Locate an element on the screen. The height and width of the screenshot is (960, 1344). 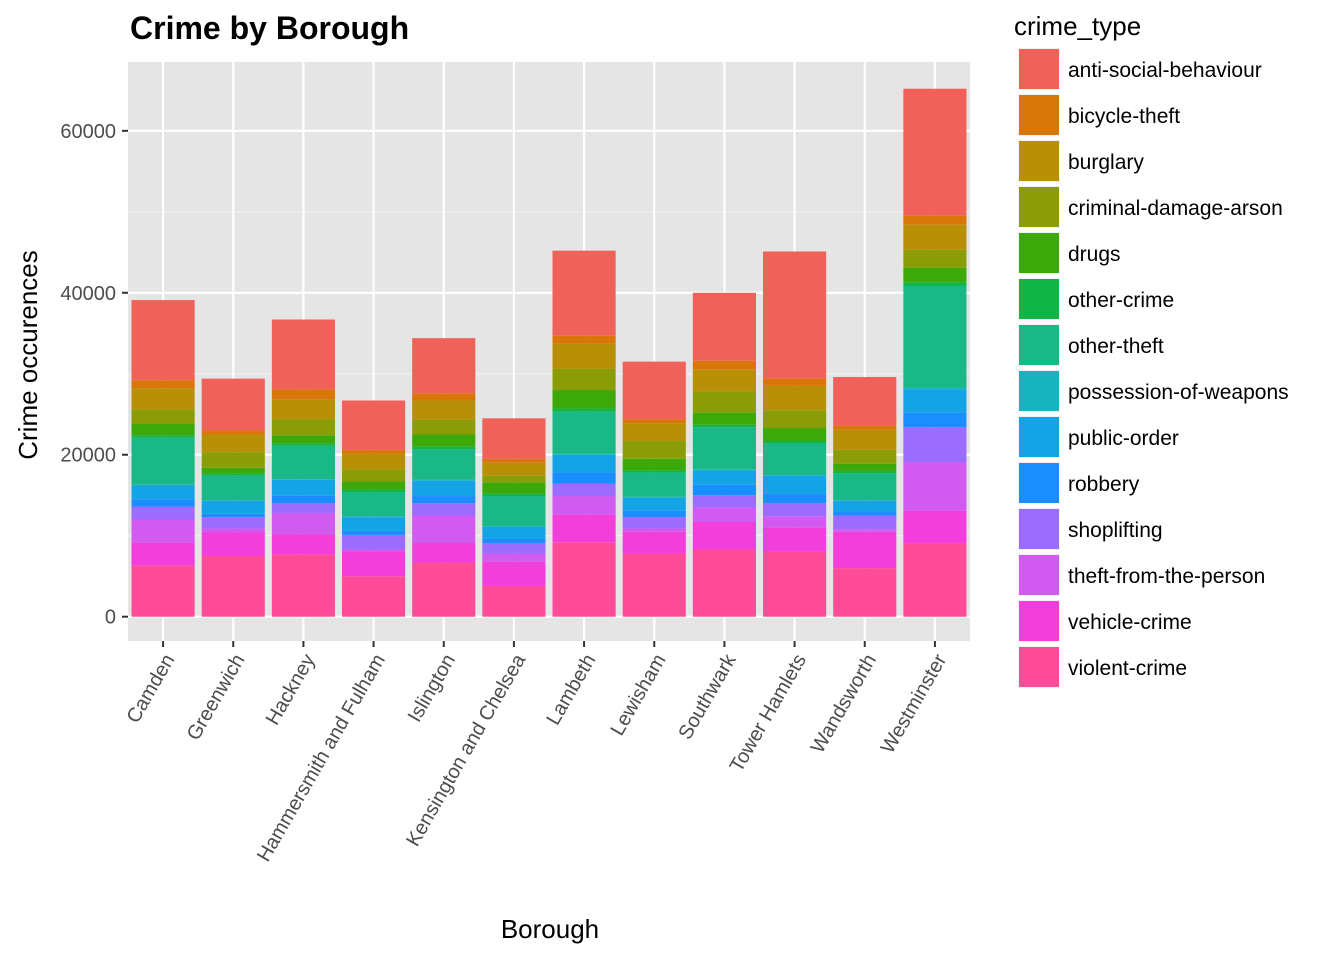
legend-item: public-order is located at coordinates (1098, 437).